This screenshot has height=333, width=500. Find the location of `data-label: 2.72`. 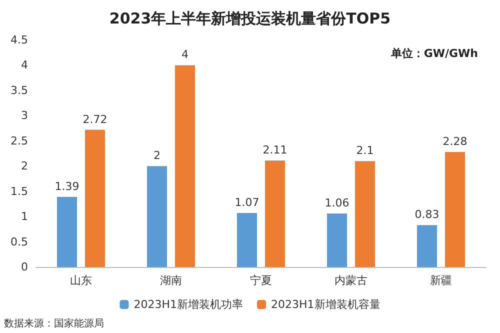

data-label: 2.72 is located at coordinates (95, 119).